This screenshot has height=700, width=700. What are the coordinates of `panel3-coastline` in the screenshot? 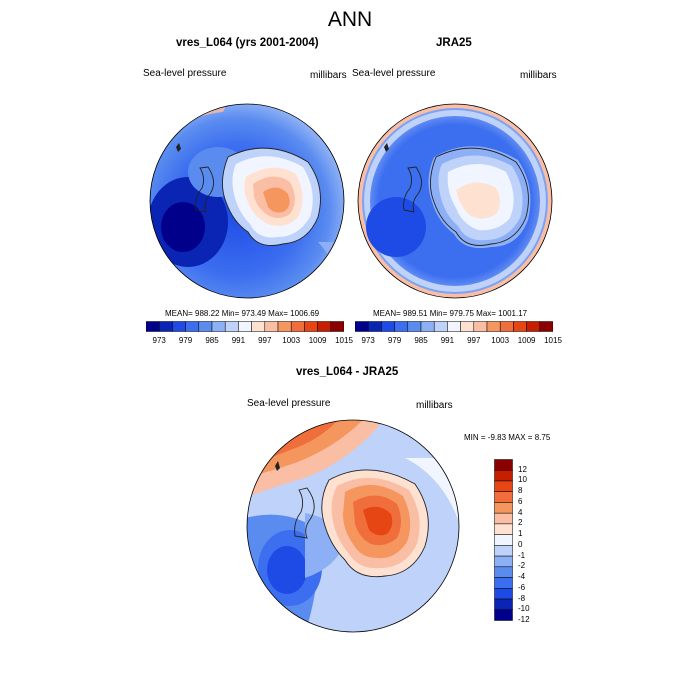 It's located at (375, 523).